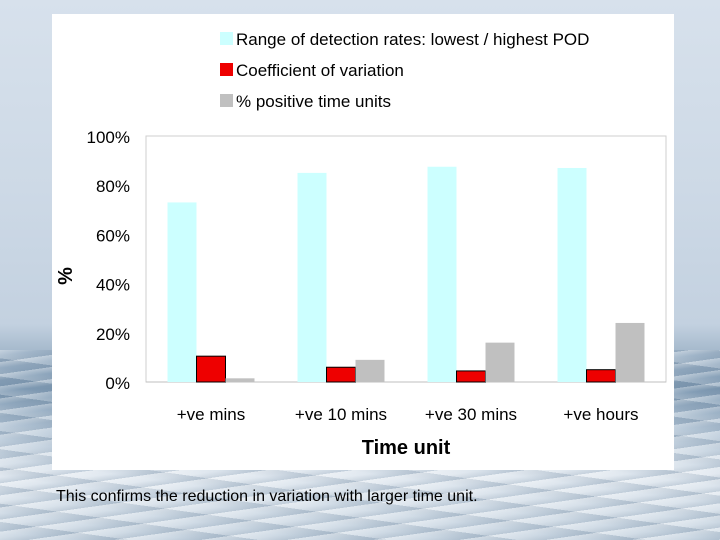 The width and height of the screenshot is (720, 540). Describe the element at coordinates (211, 414) in the screenshot. I see `x-tick-label: +ve mins` at that location.